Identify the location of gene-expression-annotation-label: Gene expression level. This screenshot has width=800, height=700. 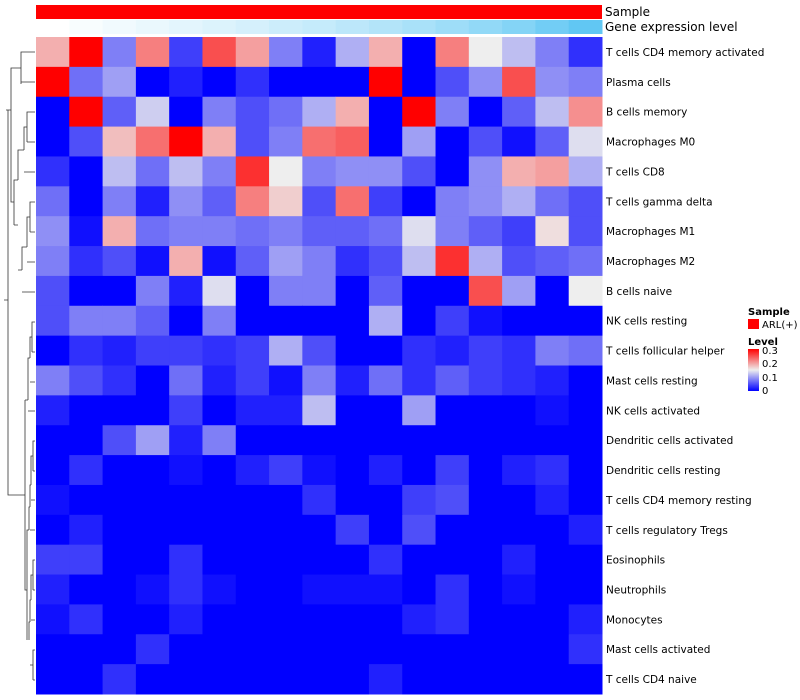
(671, 27).